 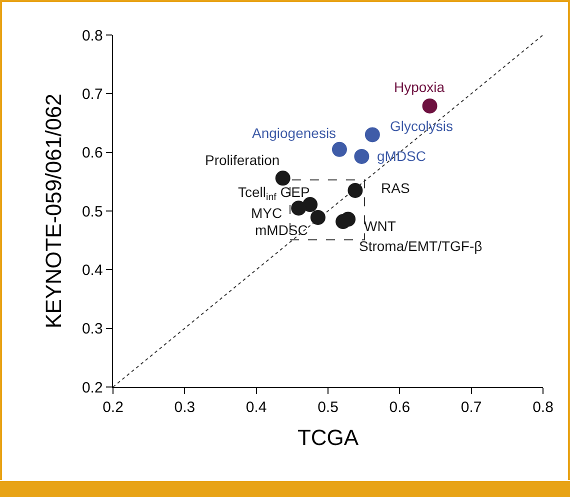 I want to click on x-tick-label: 0.3, so click(x=185, y=407).